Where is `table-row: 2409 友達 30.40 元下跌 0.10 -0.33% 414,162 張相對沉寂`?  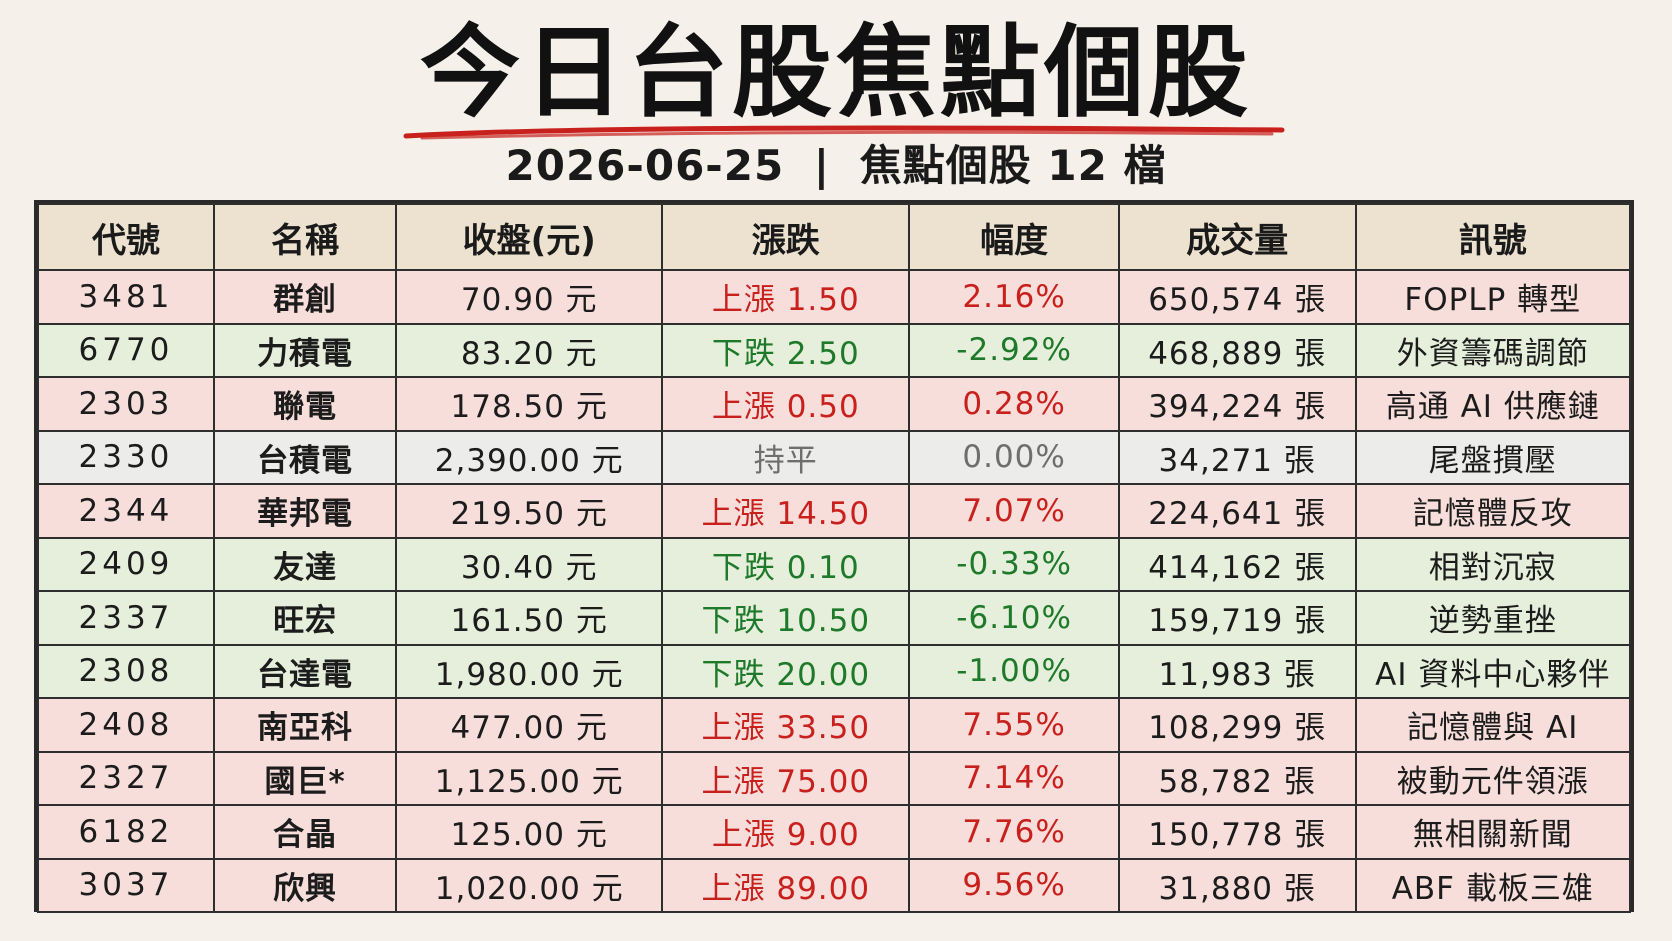
table-row: 2409 友達 30.40 元下跌 0.10 -0.33% 414,162 張相對沉寂 is located at coordinates (834, 564).